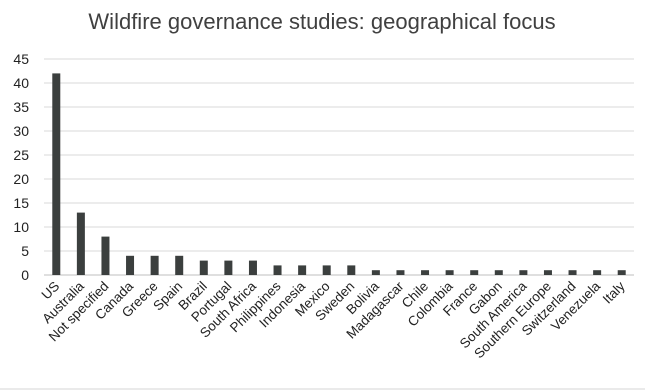  What do you see at coordinates (572, 272) in the screenshot?
I see `bar-switzerland` at bounding box center [572, 272].